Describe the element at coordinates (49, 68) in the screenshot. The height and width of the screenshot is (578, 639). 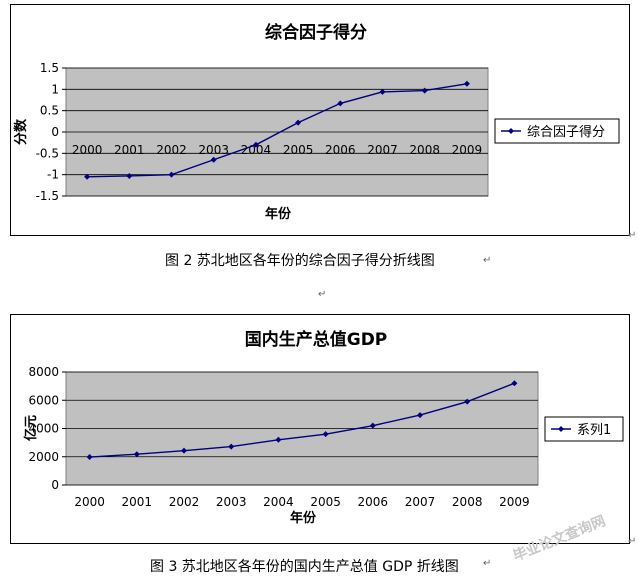
I see `y-tick-label: 1.5` at that location.